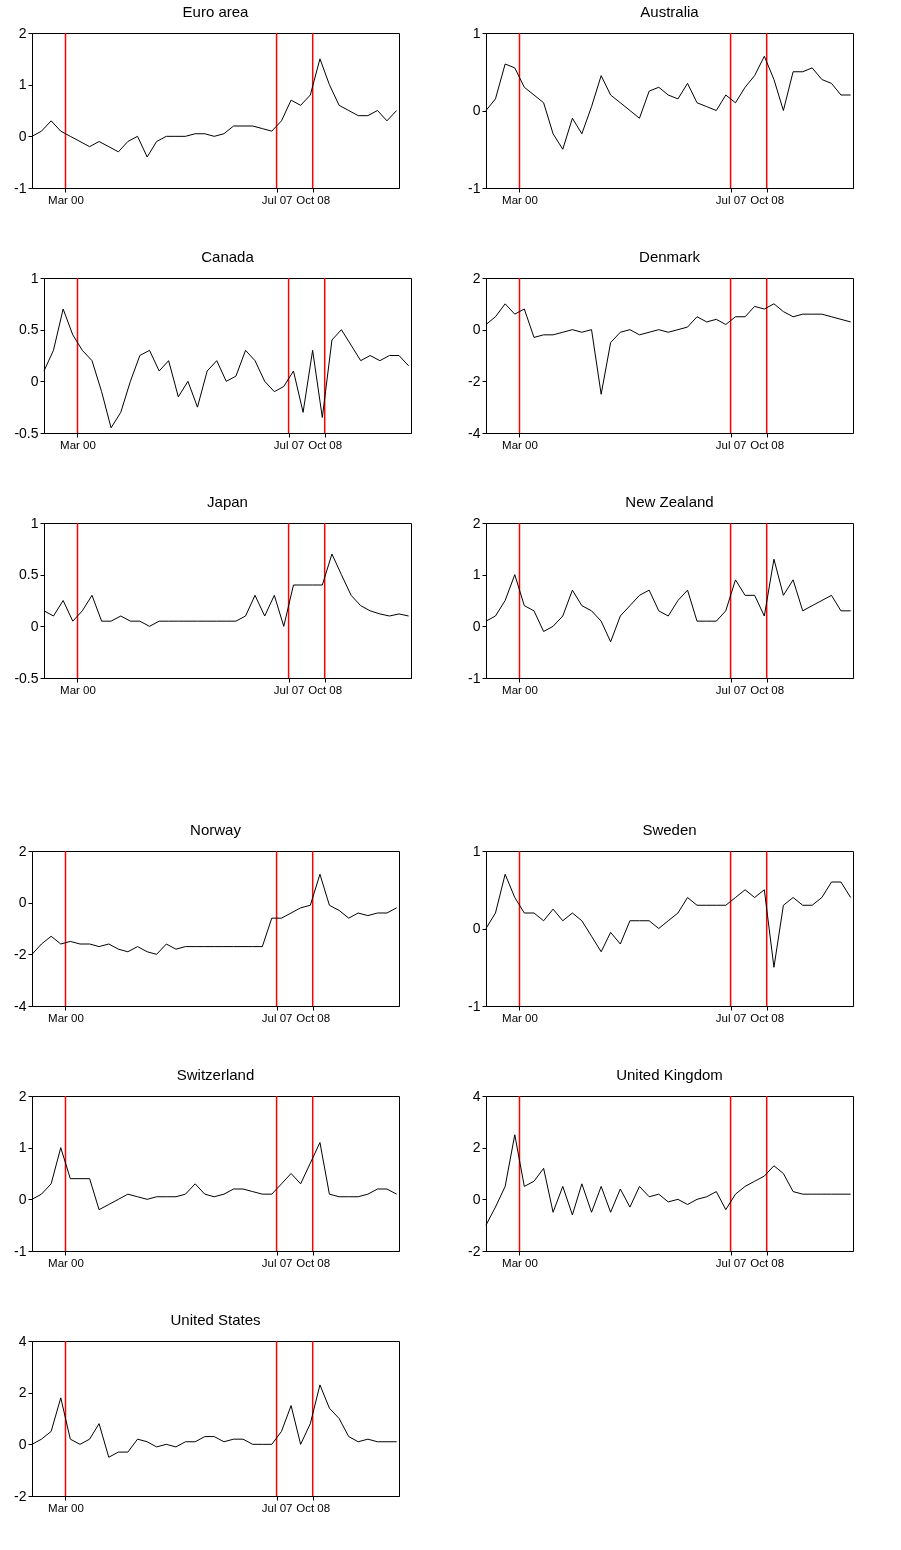  I want to click on chart-title: New Zealand, so click(669, 501).